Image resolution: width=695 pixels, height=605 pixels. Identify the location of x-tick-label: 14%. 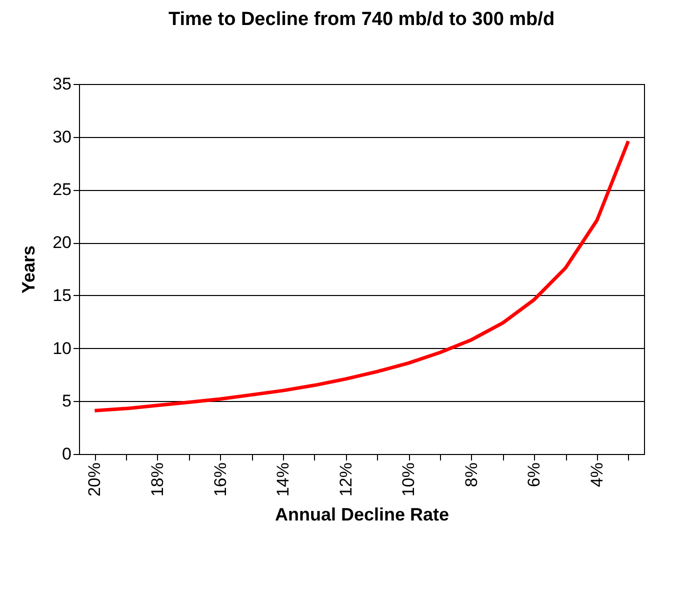
(283, 479).